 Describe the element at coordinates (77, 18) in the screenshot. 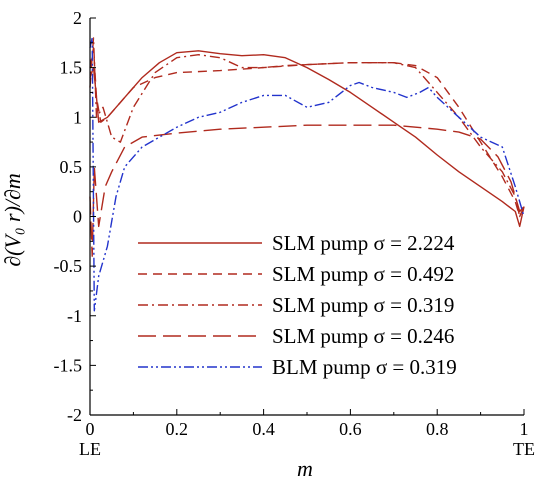

I see `y-tick-label: 2` at that location.